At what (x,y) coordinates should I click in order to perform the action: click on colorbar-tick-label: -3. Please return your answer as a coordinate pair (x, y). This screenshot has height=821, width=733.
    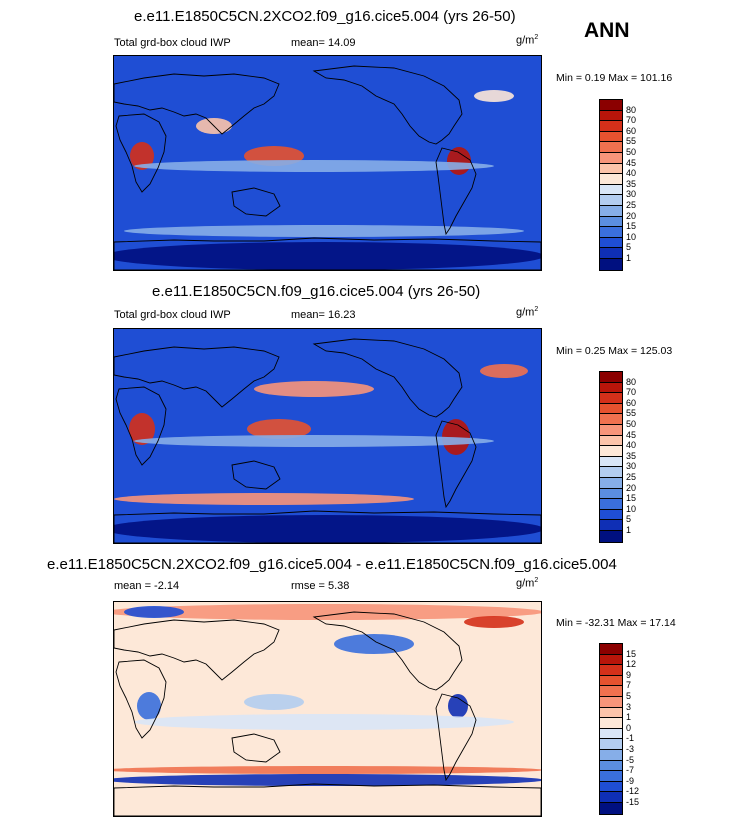
    Looking at the image, I should click on (630, 749).